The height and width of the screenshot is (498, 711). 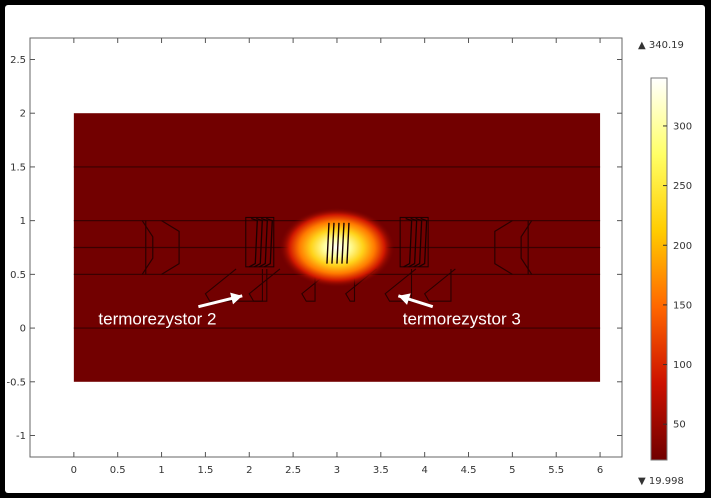 I want to click on colorbar-max-label: ▲ 340.19, so click(x=661, y=45).